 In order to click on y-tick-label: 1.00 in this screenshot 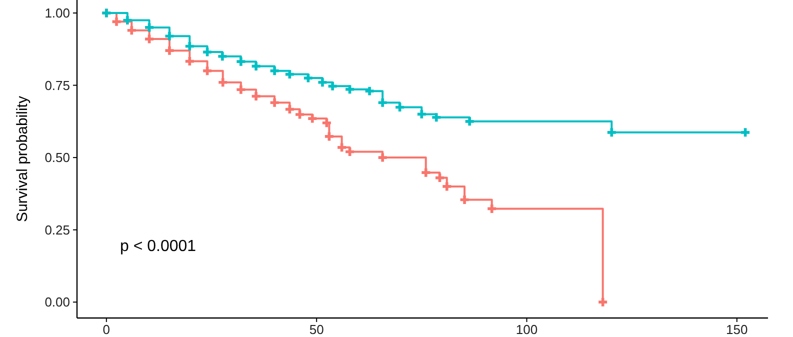, I will do `click(57, 13)`.